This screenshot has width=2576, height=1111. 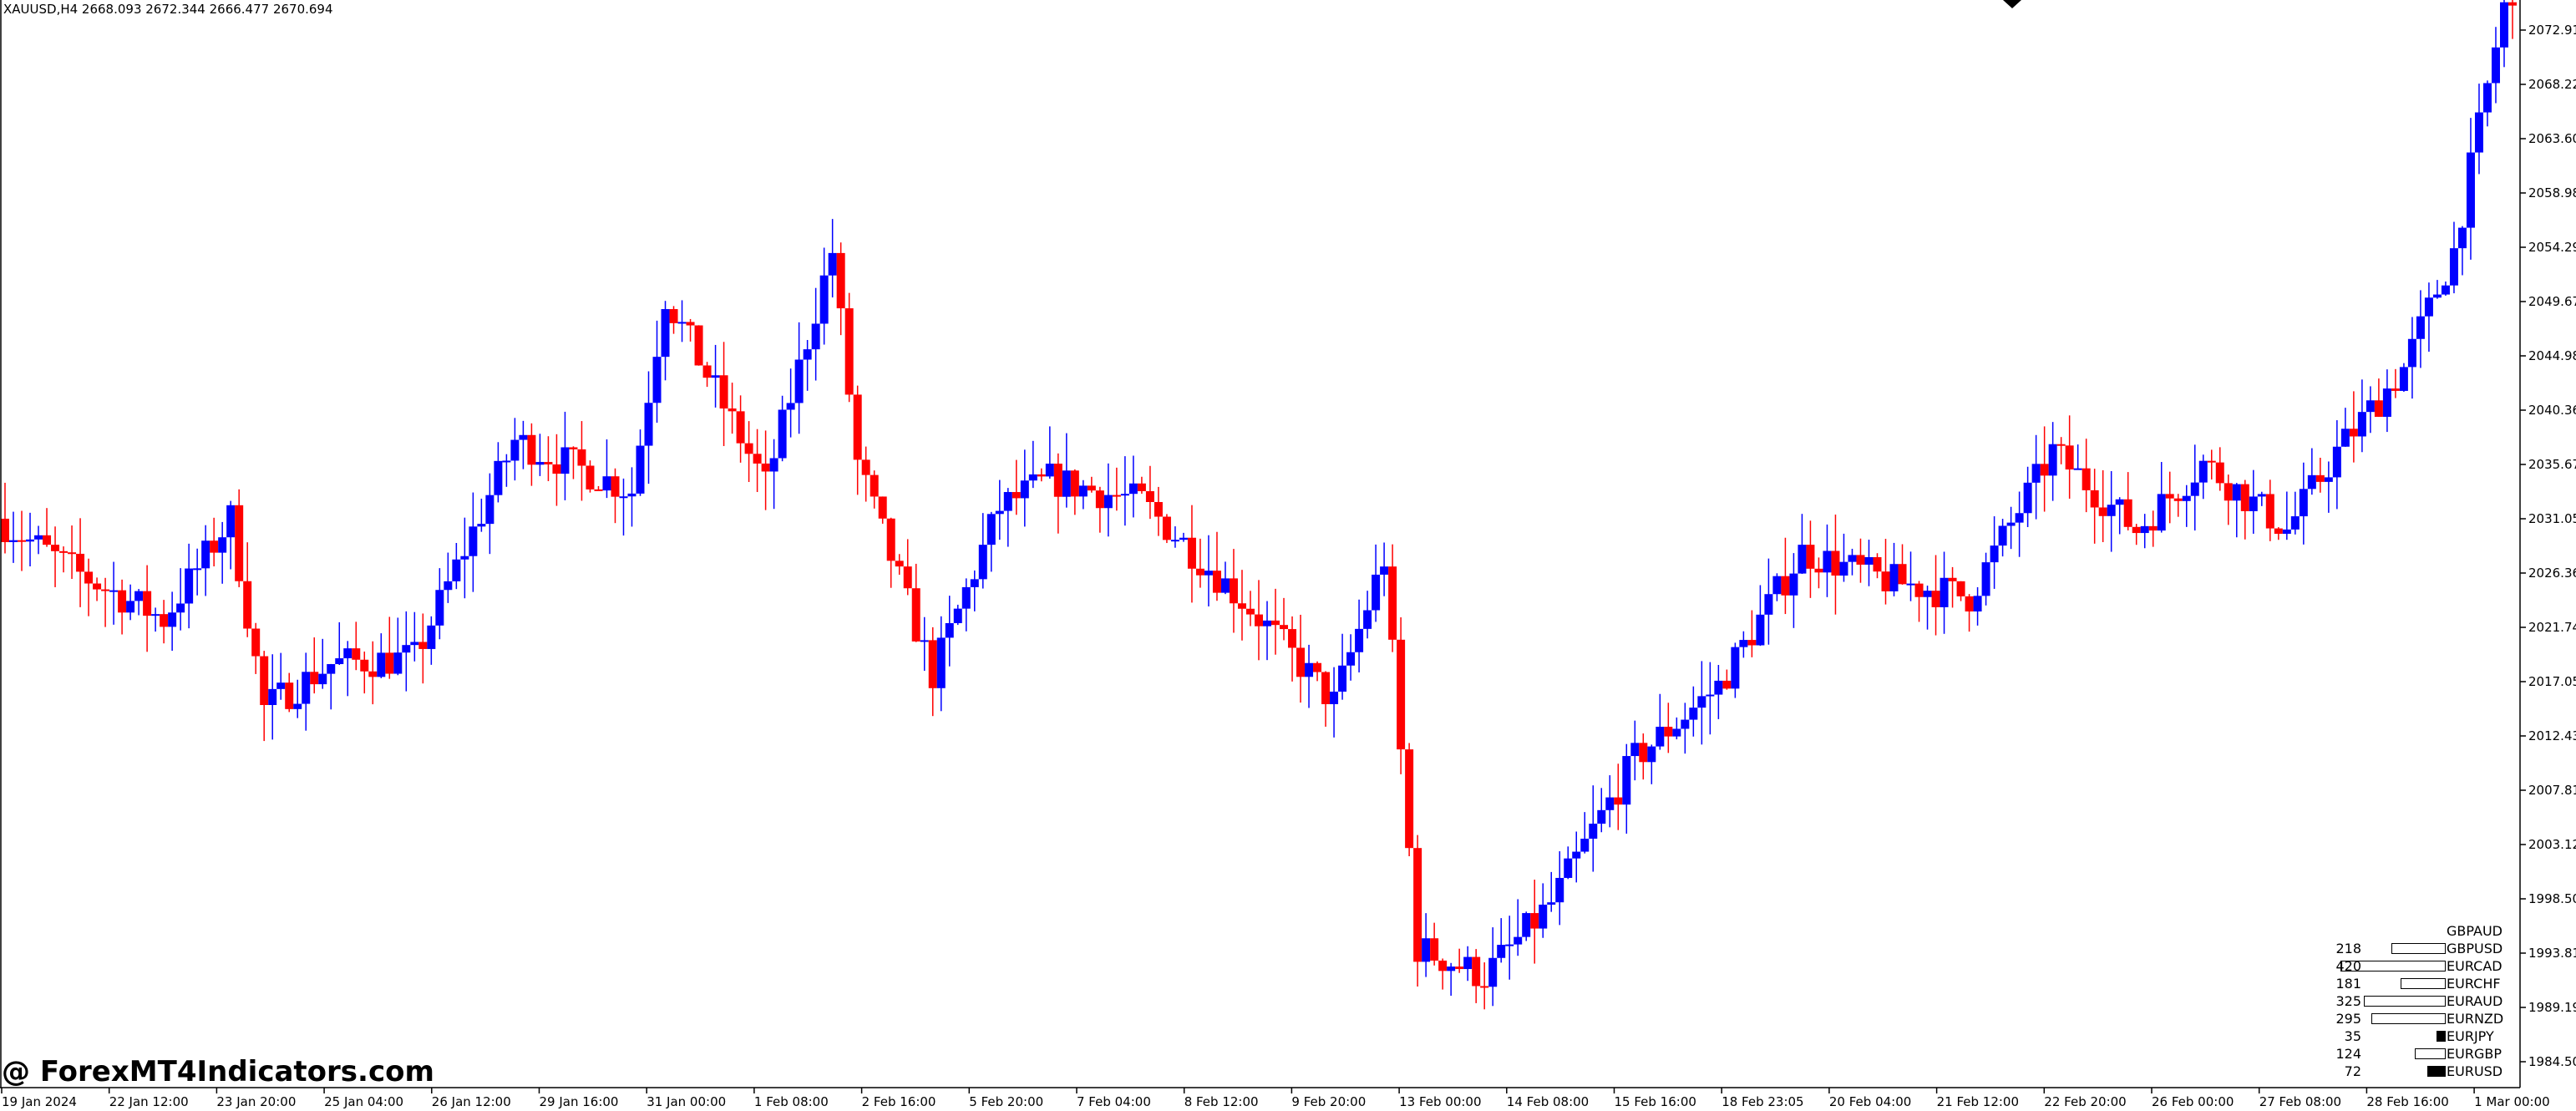 I want to click on time-tick-label: 7 Feb 04:00, so click(x=1114, y=1101).